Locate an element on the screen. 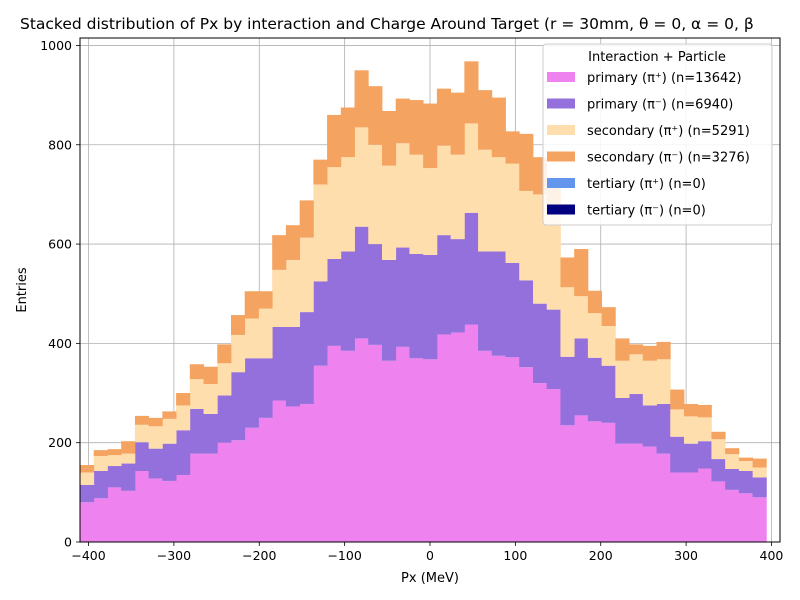 The height and width of the screenshot is (600, 800). x-tick-label: 200 is located at coordinates (601, 555).